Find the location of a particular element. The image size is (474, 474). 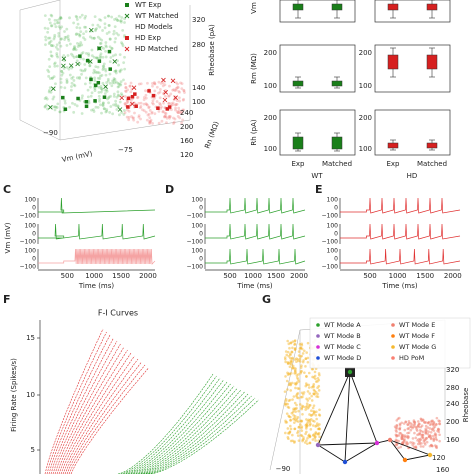

axis-label: Vm is located at coordinates (254, 8).